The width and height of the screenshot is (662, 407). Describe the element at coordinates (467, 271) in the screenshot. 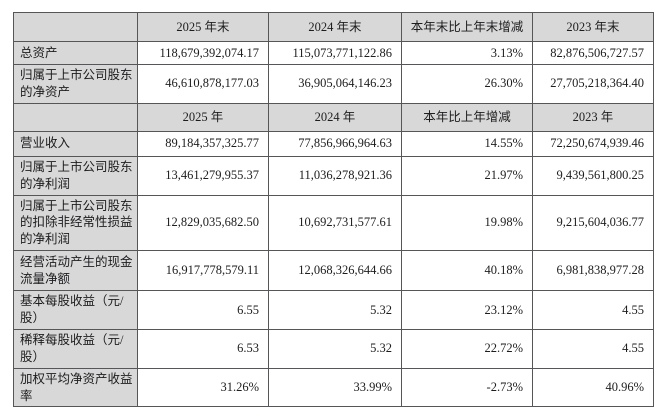

I see `value-cell: 40.18%` at that location.